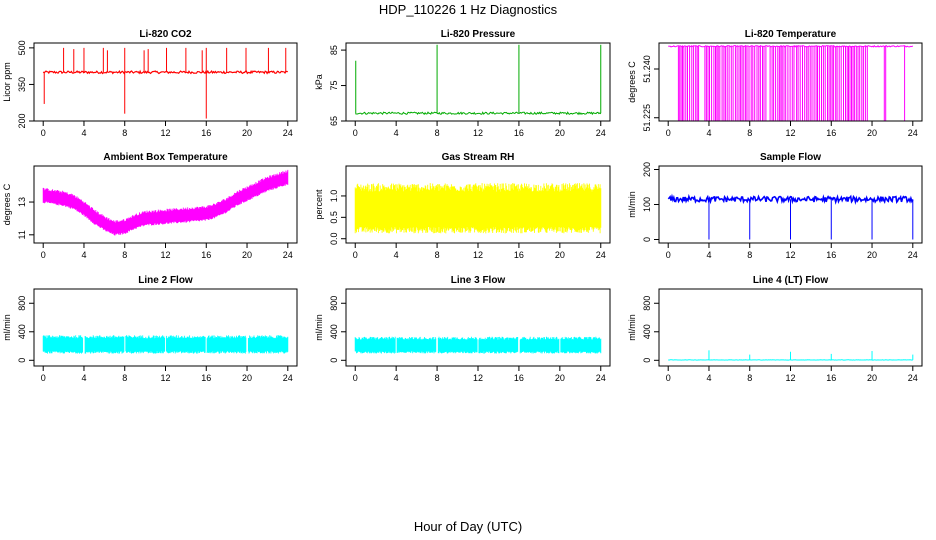 The width and height of the screenshot is (936, 540). Describe the element at coordinates (478, 280) in the screenshot. I see `panel-title: Line 3 Flow` at that location.